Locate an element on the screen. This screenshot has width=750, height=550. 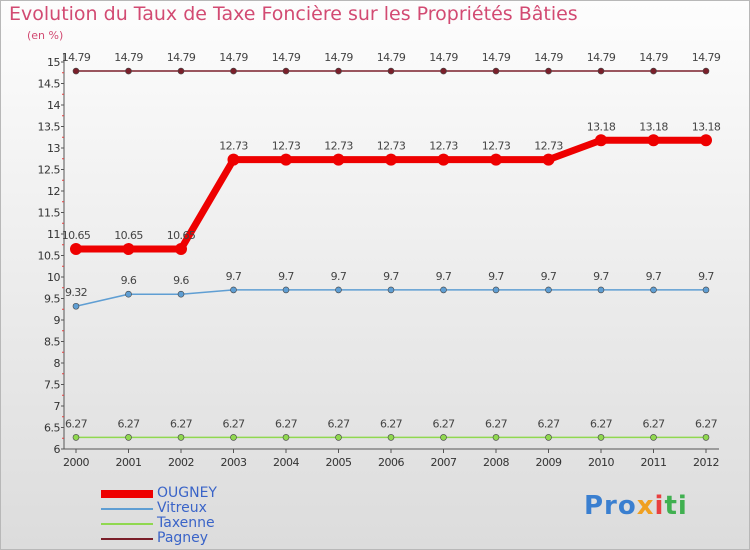
proxiti-logo: Proxiti is located at coordinates (636, 506).